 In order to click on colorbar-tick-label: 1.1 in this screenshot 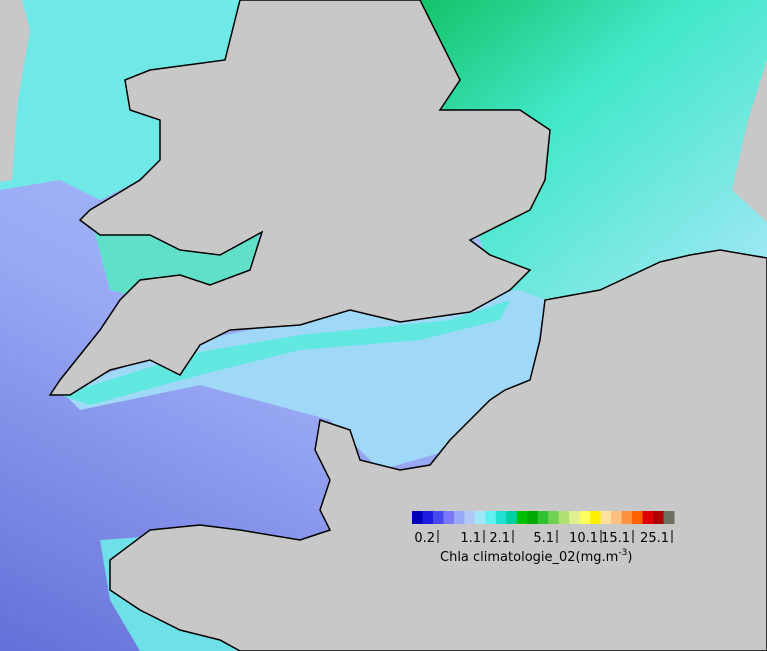, I will do `click(470, 538)`.